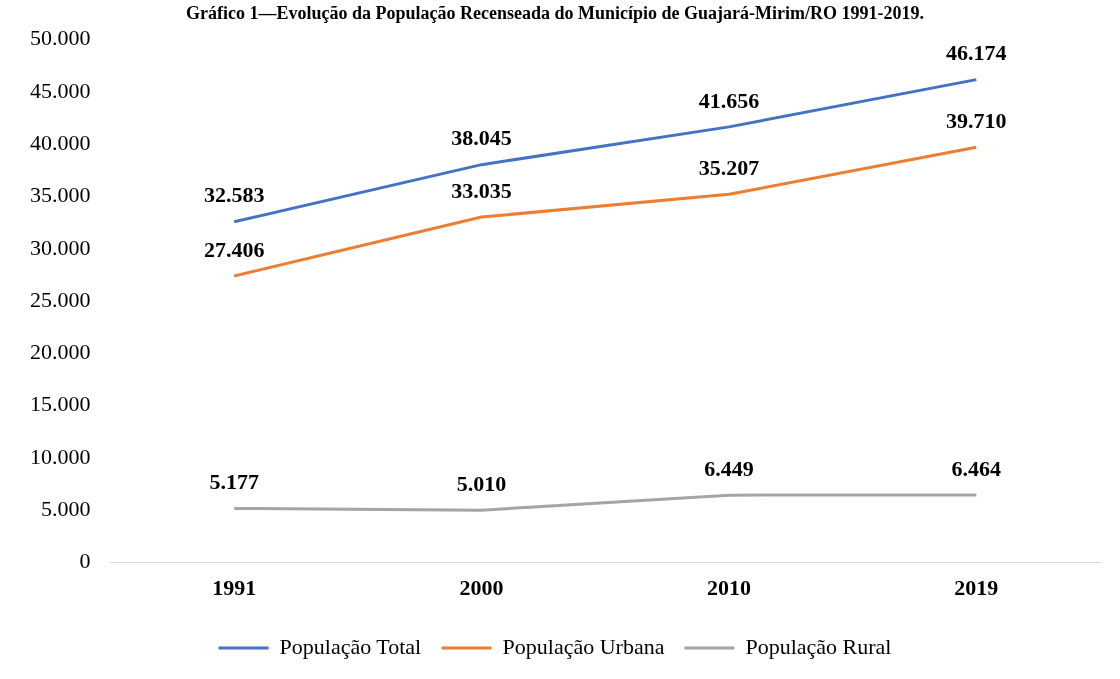  I want to click on x-tick-label: 1991, so click(234, 588).